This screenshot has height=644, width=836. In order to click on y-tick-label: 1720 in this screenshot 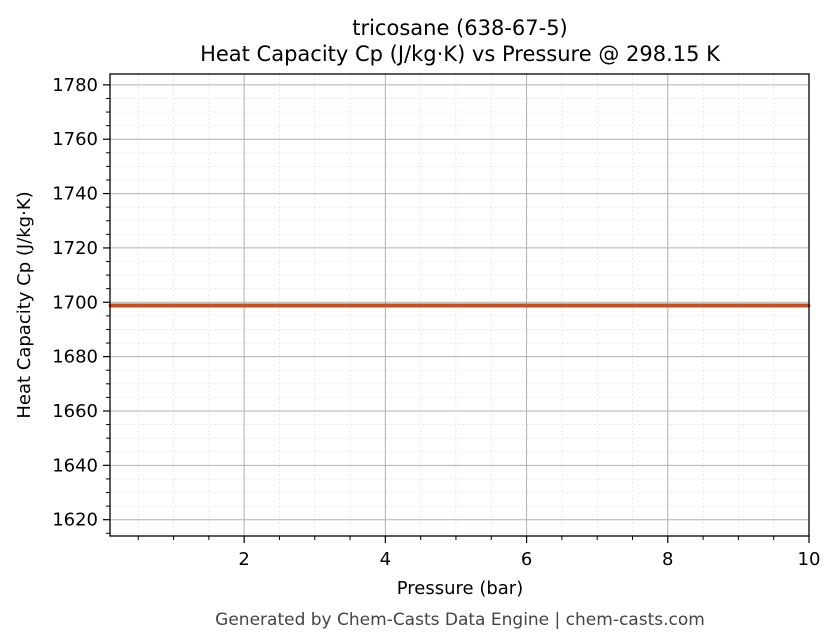, I will do `click(75, 248)`.